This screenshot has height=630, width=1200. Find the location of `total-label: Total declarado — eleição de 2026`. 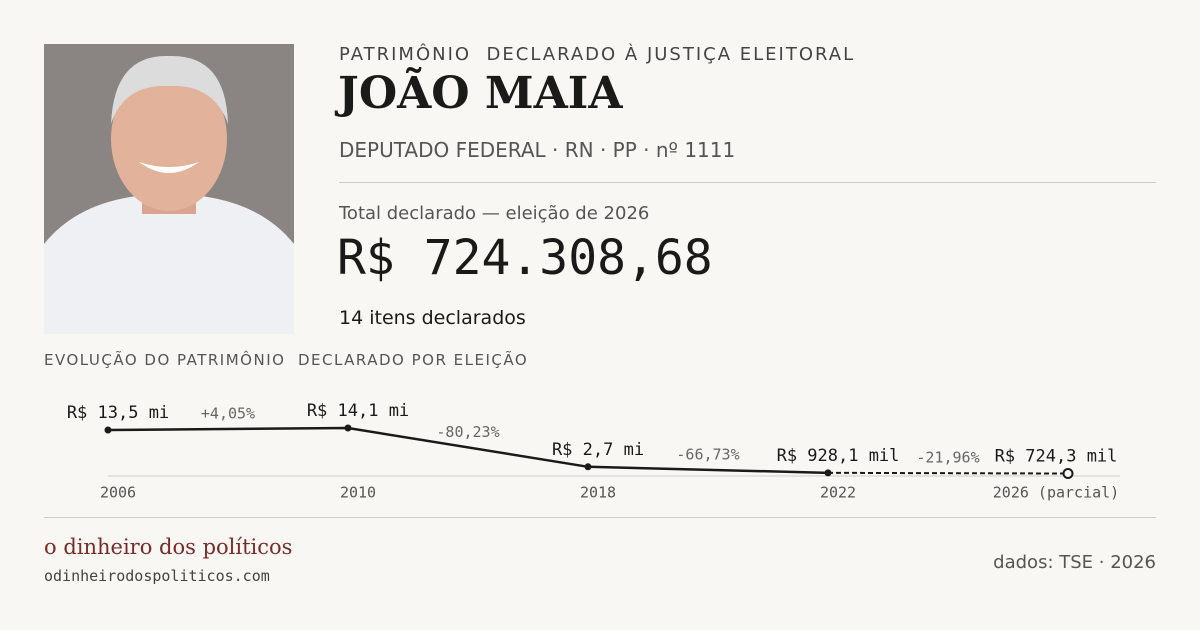

total-label: Total declarado — eleição de 2026 is located at coordinates (494, 213).